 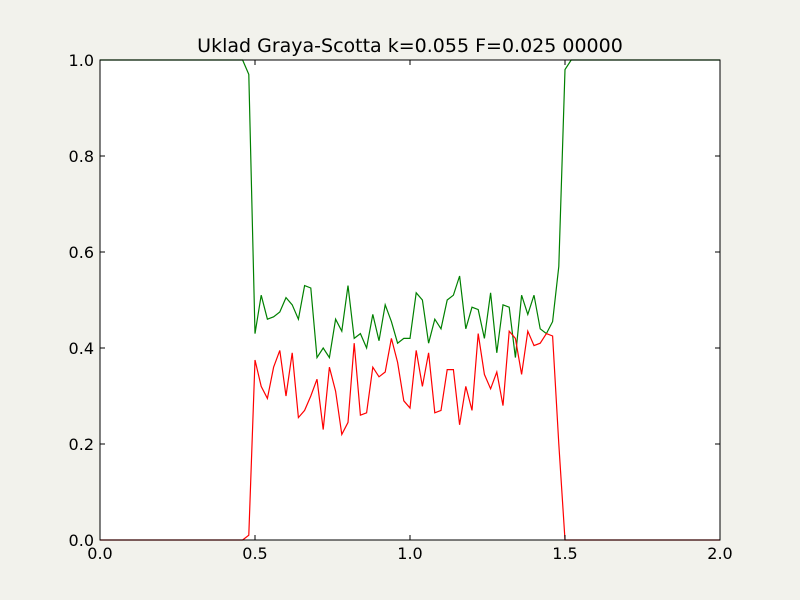 I want to click on y-tick-label: 0.0, so click(x=81, y=540).